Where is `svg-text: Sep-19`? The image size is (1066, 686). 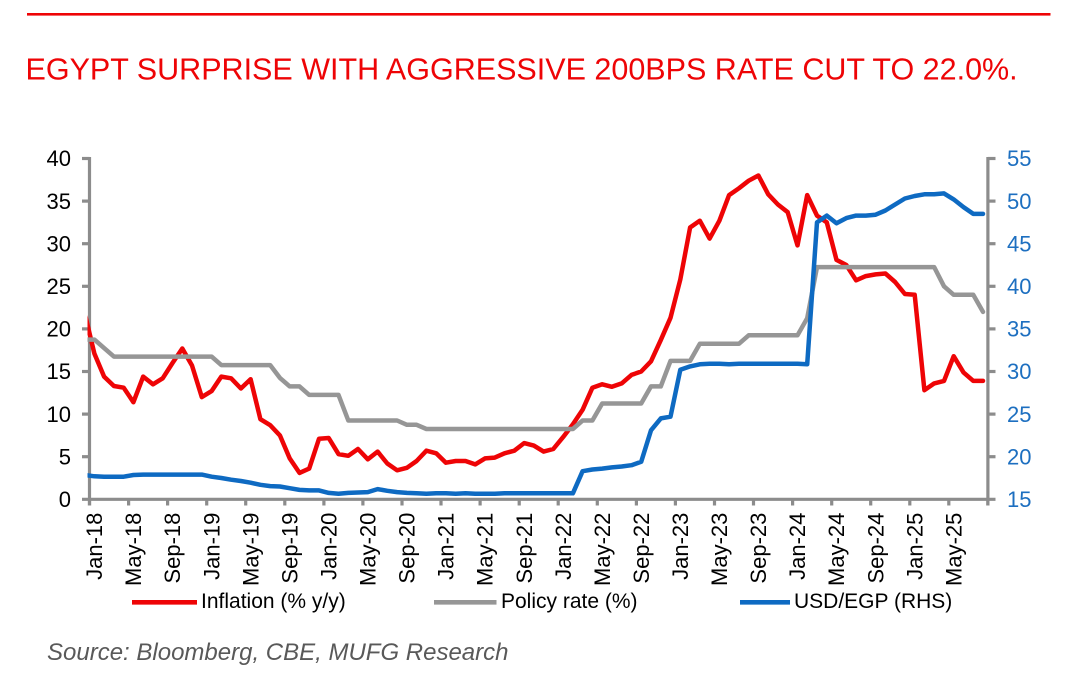
svg-text: Sep-19 is located at coordinates (289, 548).